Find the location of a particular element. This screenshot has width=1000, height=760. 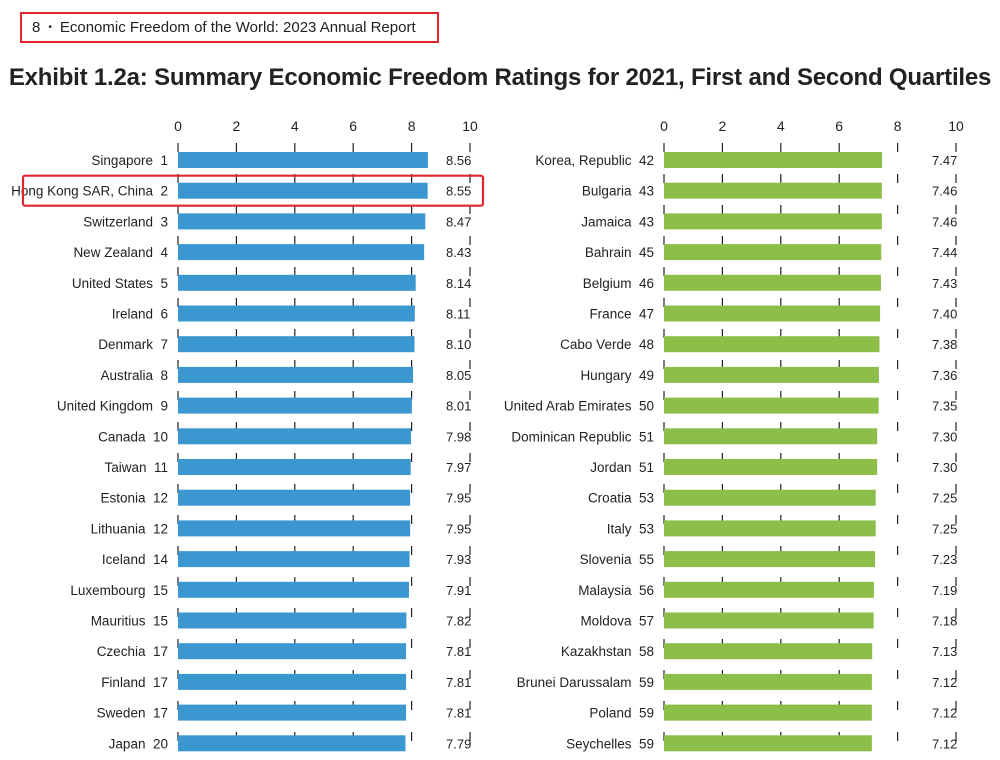

page-number: 8 is located at coordinates (36, 27).